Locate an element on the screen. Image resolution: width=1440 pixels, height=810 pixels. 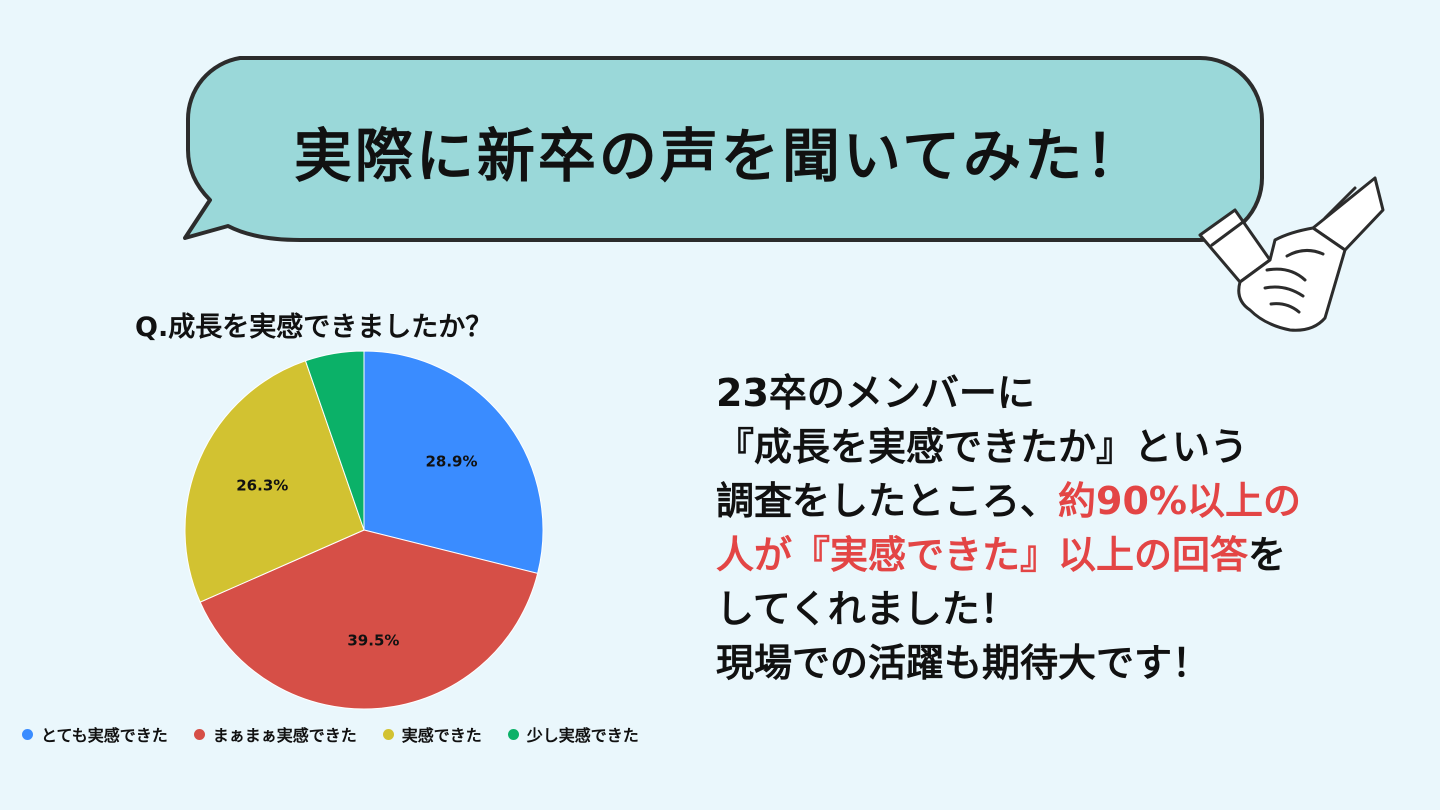
message-segment: を is located at coordinates (1267, 555).